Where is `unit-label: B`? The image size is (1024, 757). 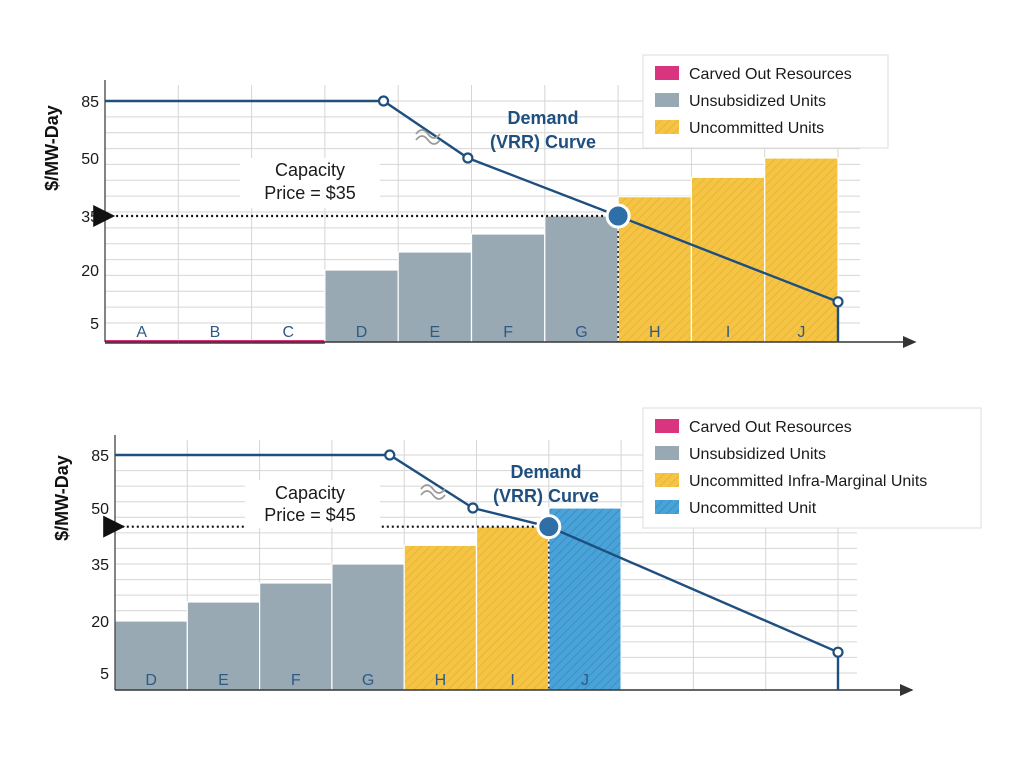
unit-label: B is located at coordinates (215, 332).